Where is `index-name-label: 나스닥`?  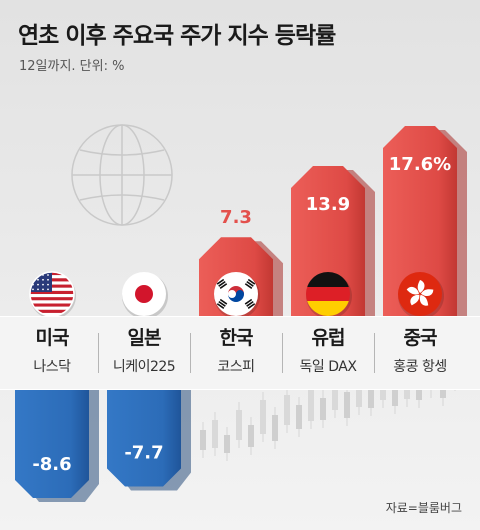 index-name-label: 나스닥 is located at coordinates (52, 367).